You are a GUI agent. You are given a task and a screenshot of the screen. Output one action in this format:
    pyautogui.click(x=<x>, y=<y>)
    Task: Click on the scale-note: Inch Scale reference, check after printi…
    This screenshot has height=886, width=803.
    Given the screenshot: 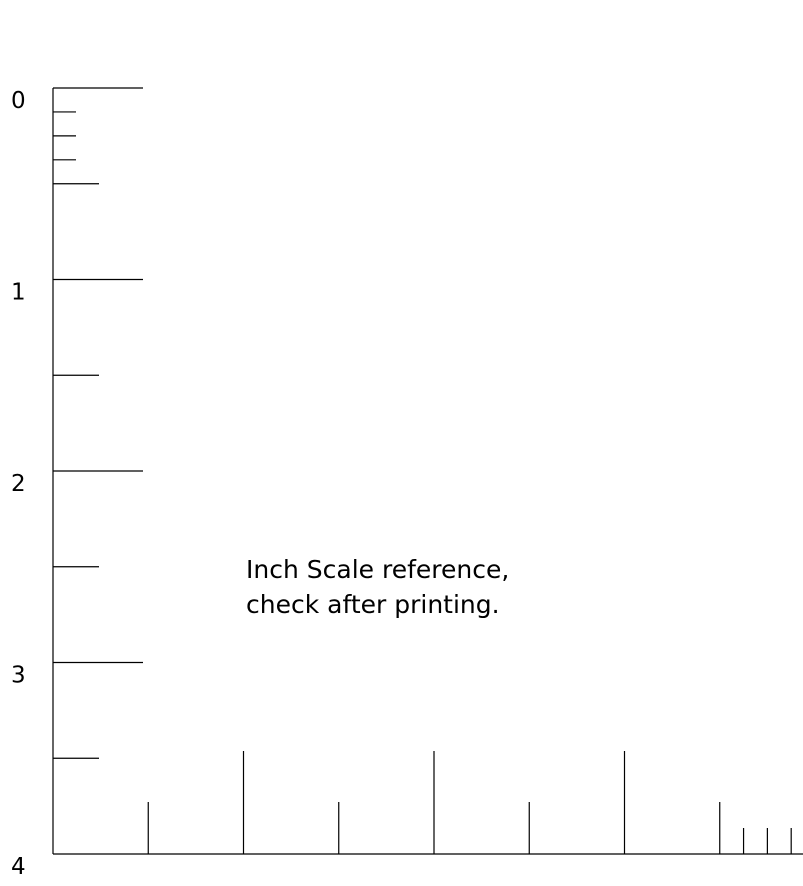 What is the action you would take?
    pyautogui.click(x=377, y=587)
    